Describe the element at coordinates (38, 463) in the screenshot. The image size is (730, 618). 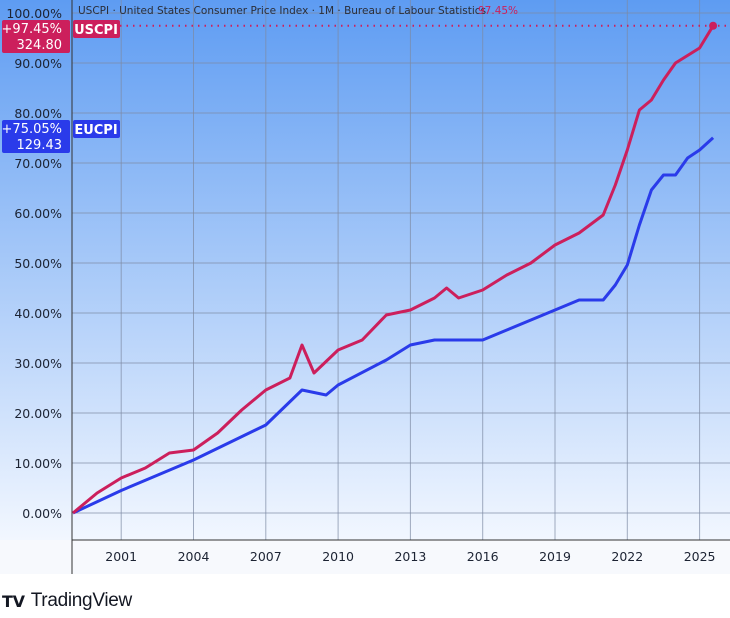
I see `y-tick-label: 10.00%` at that location.